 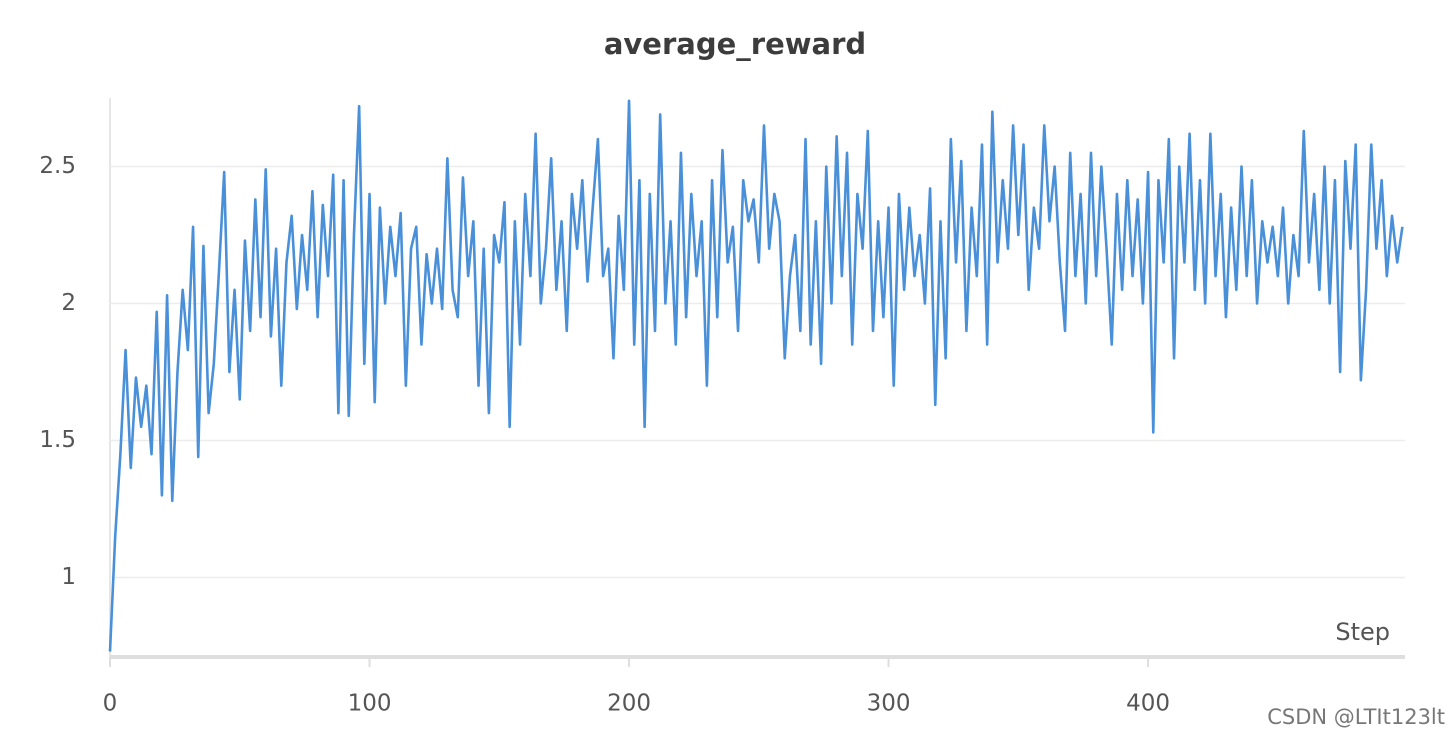 I want to click on y-tick-label: 2.5, so click(x=57, y=166).